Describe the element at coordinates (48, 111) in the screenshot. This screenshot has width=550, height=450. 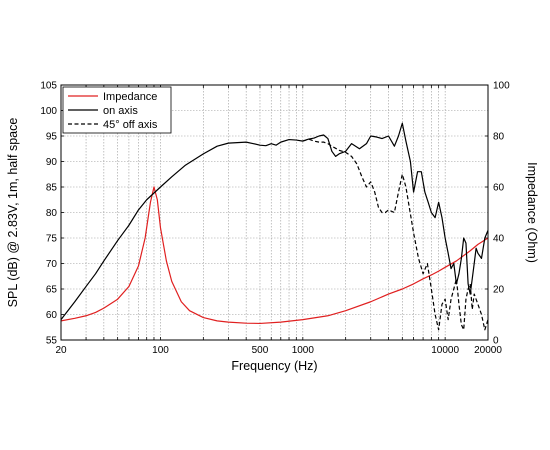
I see `y-left-tick-label: 100` at that location.